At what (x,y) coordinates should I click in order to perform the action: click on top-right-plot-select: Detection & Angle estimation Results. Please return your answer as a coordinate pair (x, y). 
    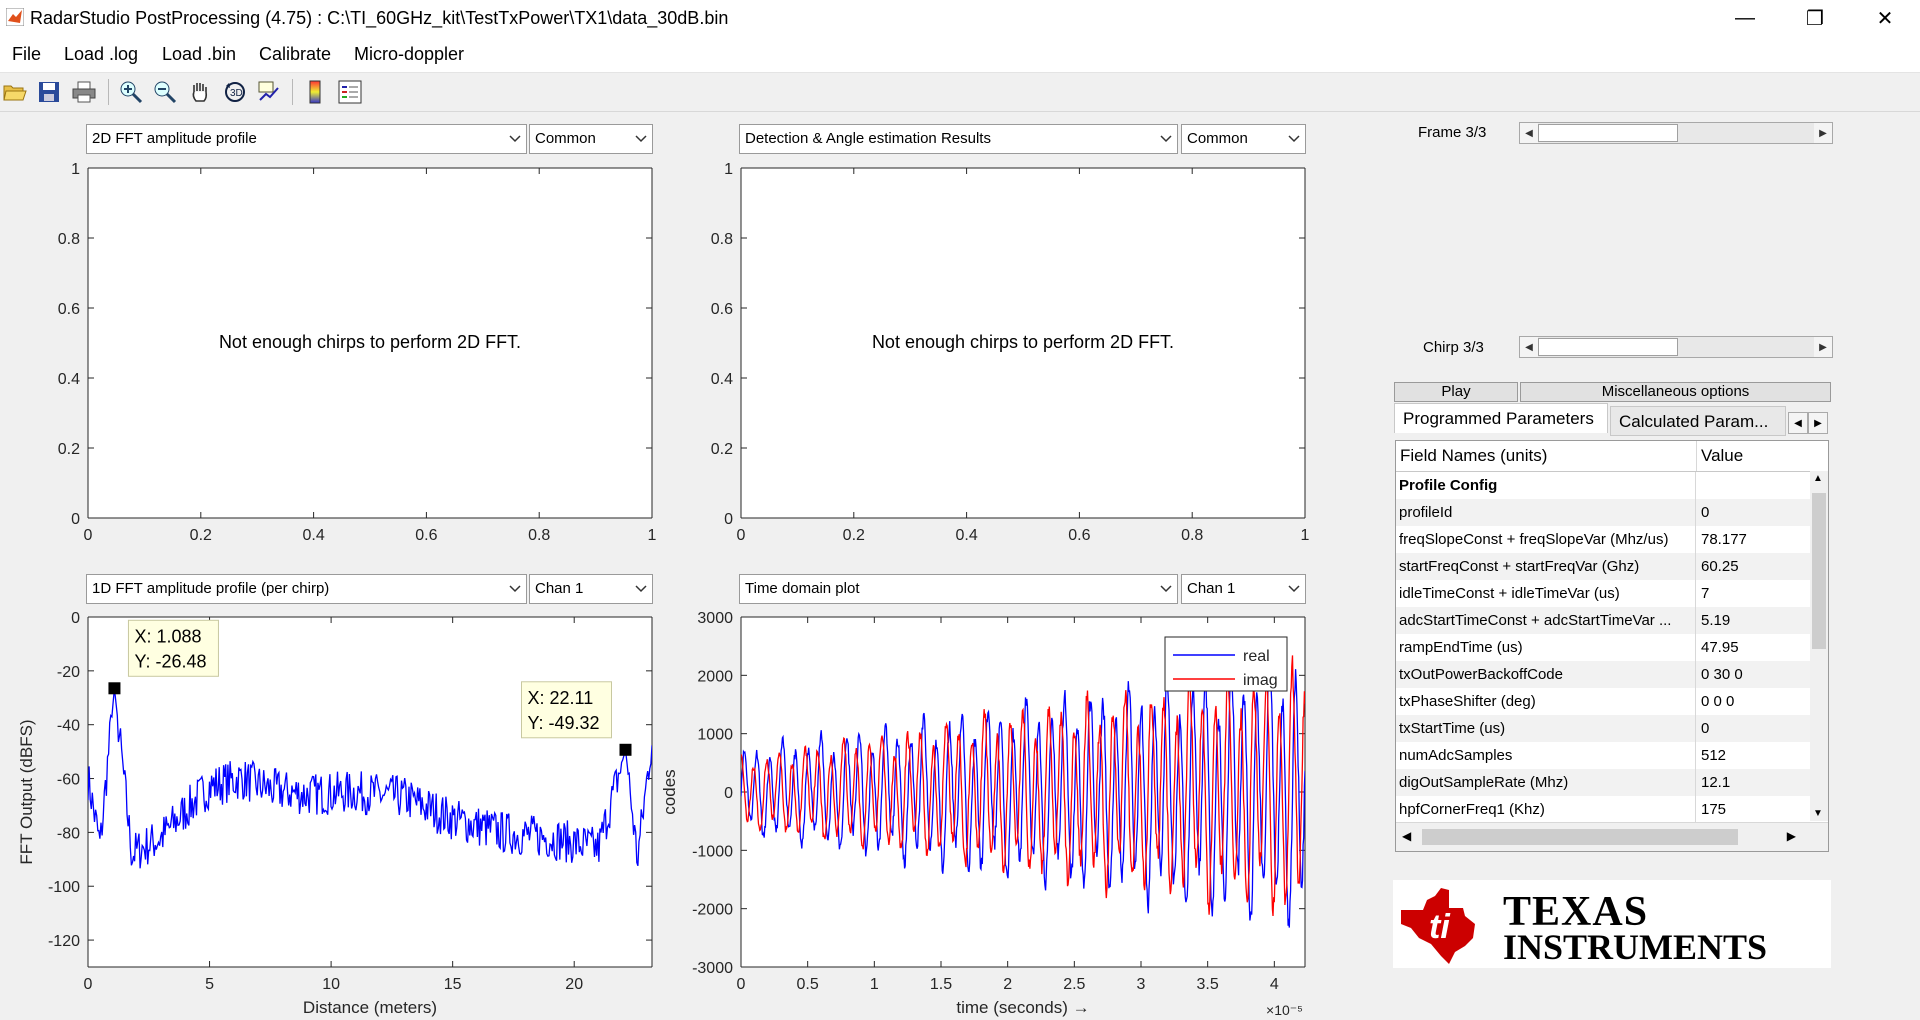
    Looking at the image, I should click on (958, 139).